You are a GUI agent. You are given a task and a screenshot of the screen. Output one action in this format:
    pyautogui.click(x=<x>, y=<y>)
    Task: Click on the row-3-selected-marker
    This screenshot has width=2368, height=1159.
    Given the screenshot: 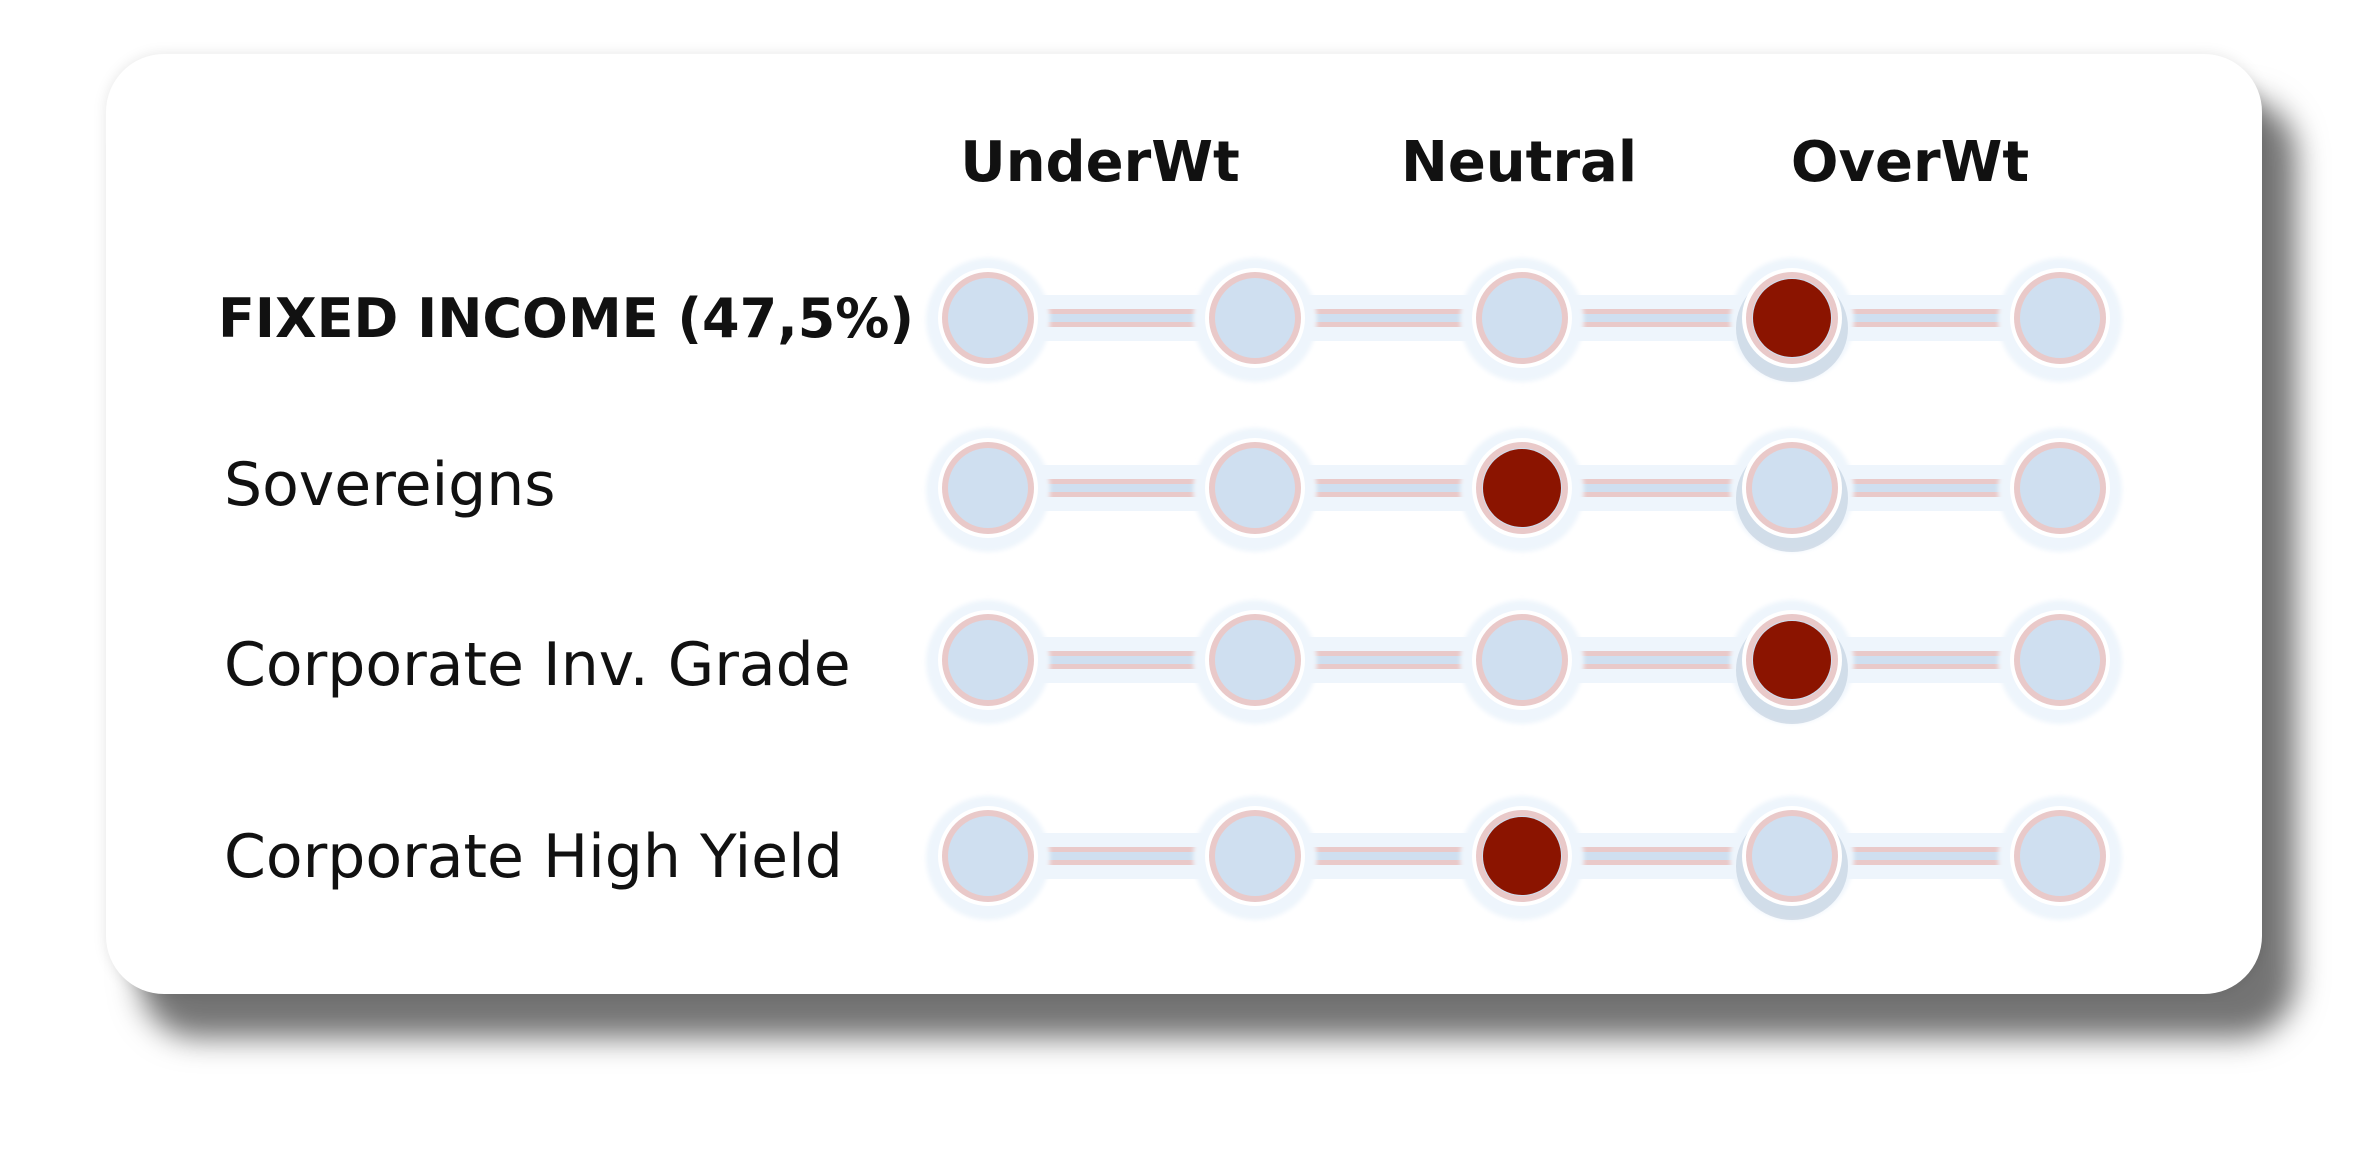 What is the action you would take?
    pyautogui.click(x=1792, y=660)
    